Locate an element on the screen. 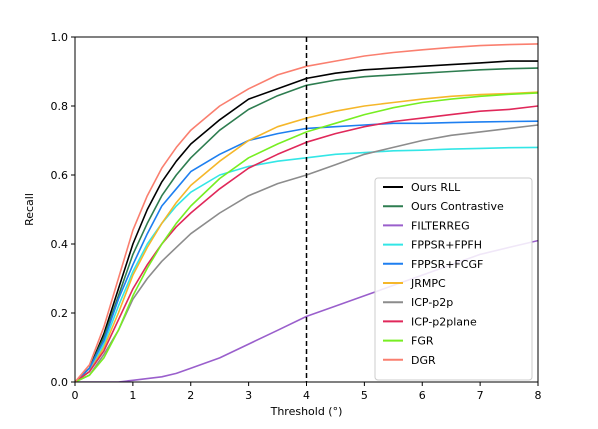 The height and width of the screenshot is (429, 598). legend-label: JRMPC is located at coordinates (428, 283).